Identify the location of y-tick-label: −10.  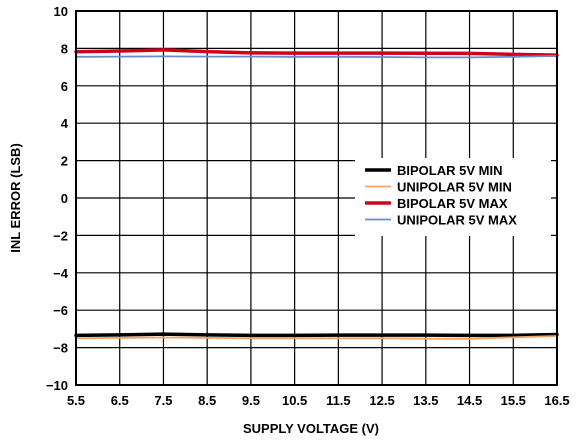
(57, 385).